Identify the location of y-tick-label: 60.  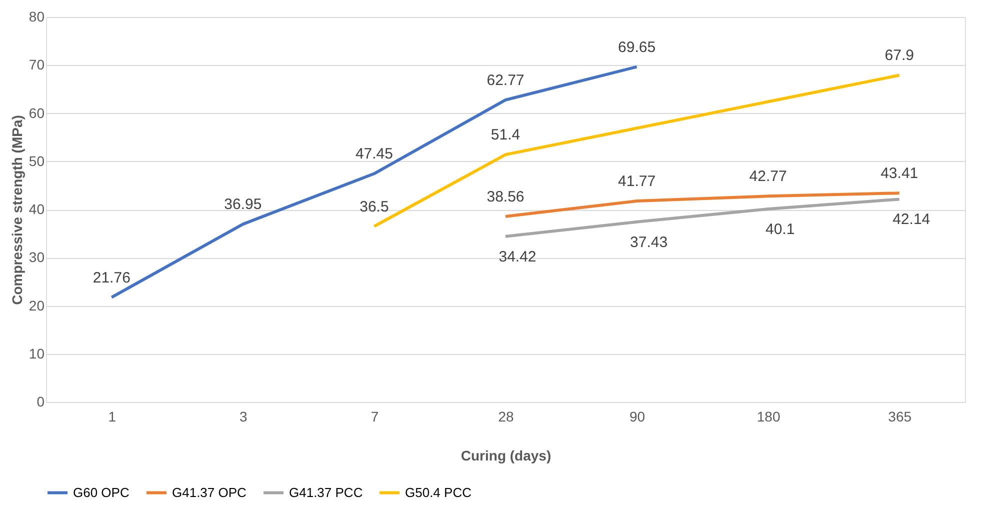
(36, 112).